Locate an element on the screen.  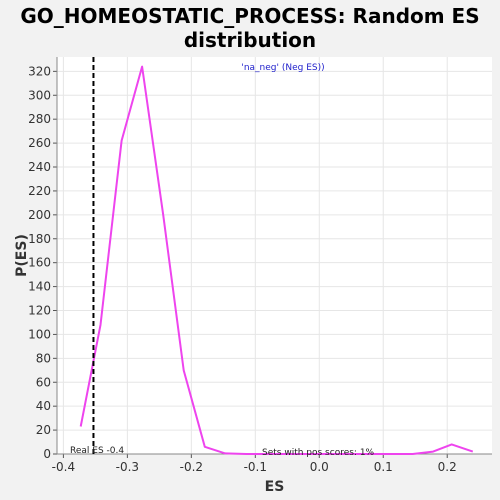
real-es-label: Real ES -0.4 is located at coordinates (97, 451).